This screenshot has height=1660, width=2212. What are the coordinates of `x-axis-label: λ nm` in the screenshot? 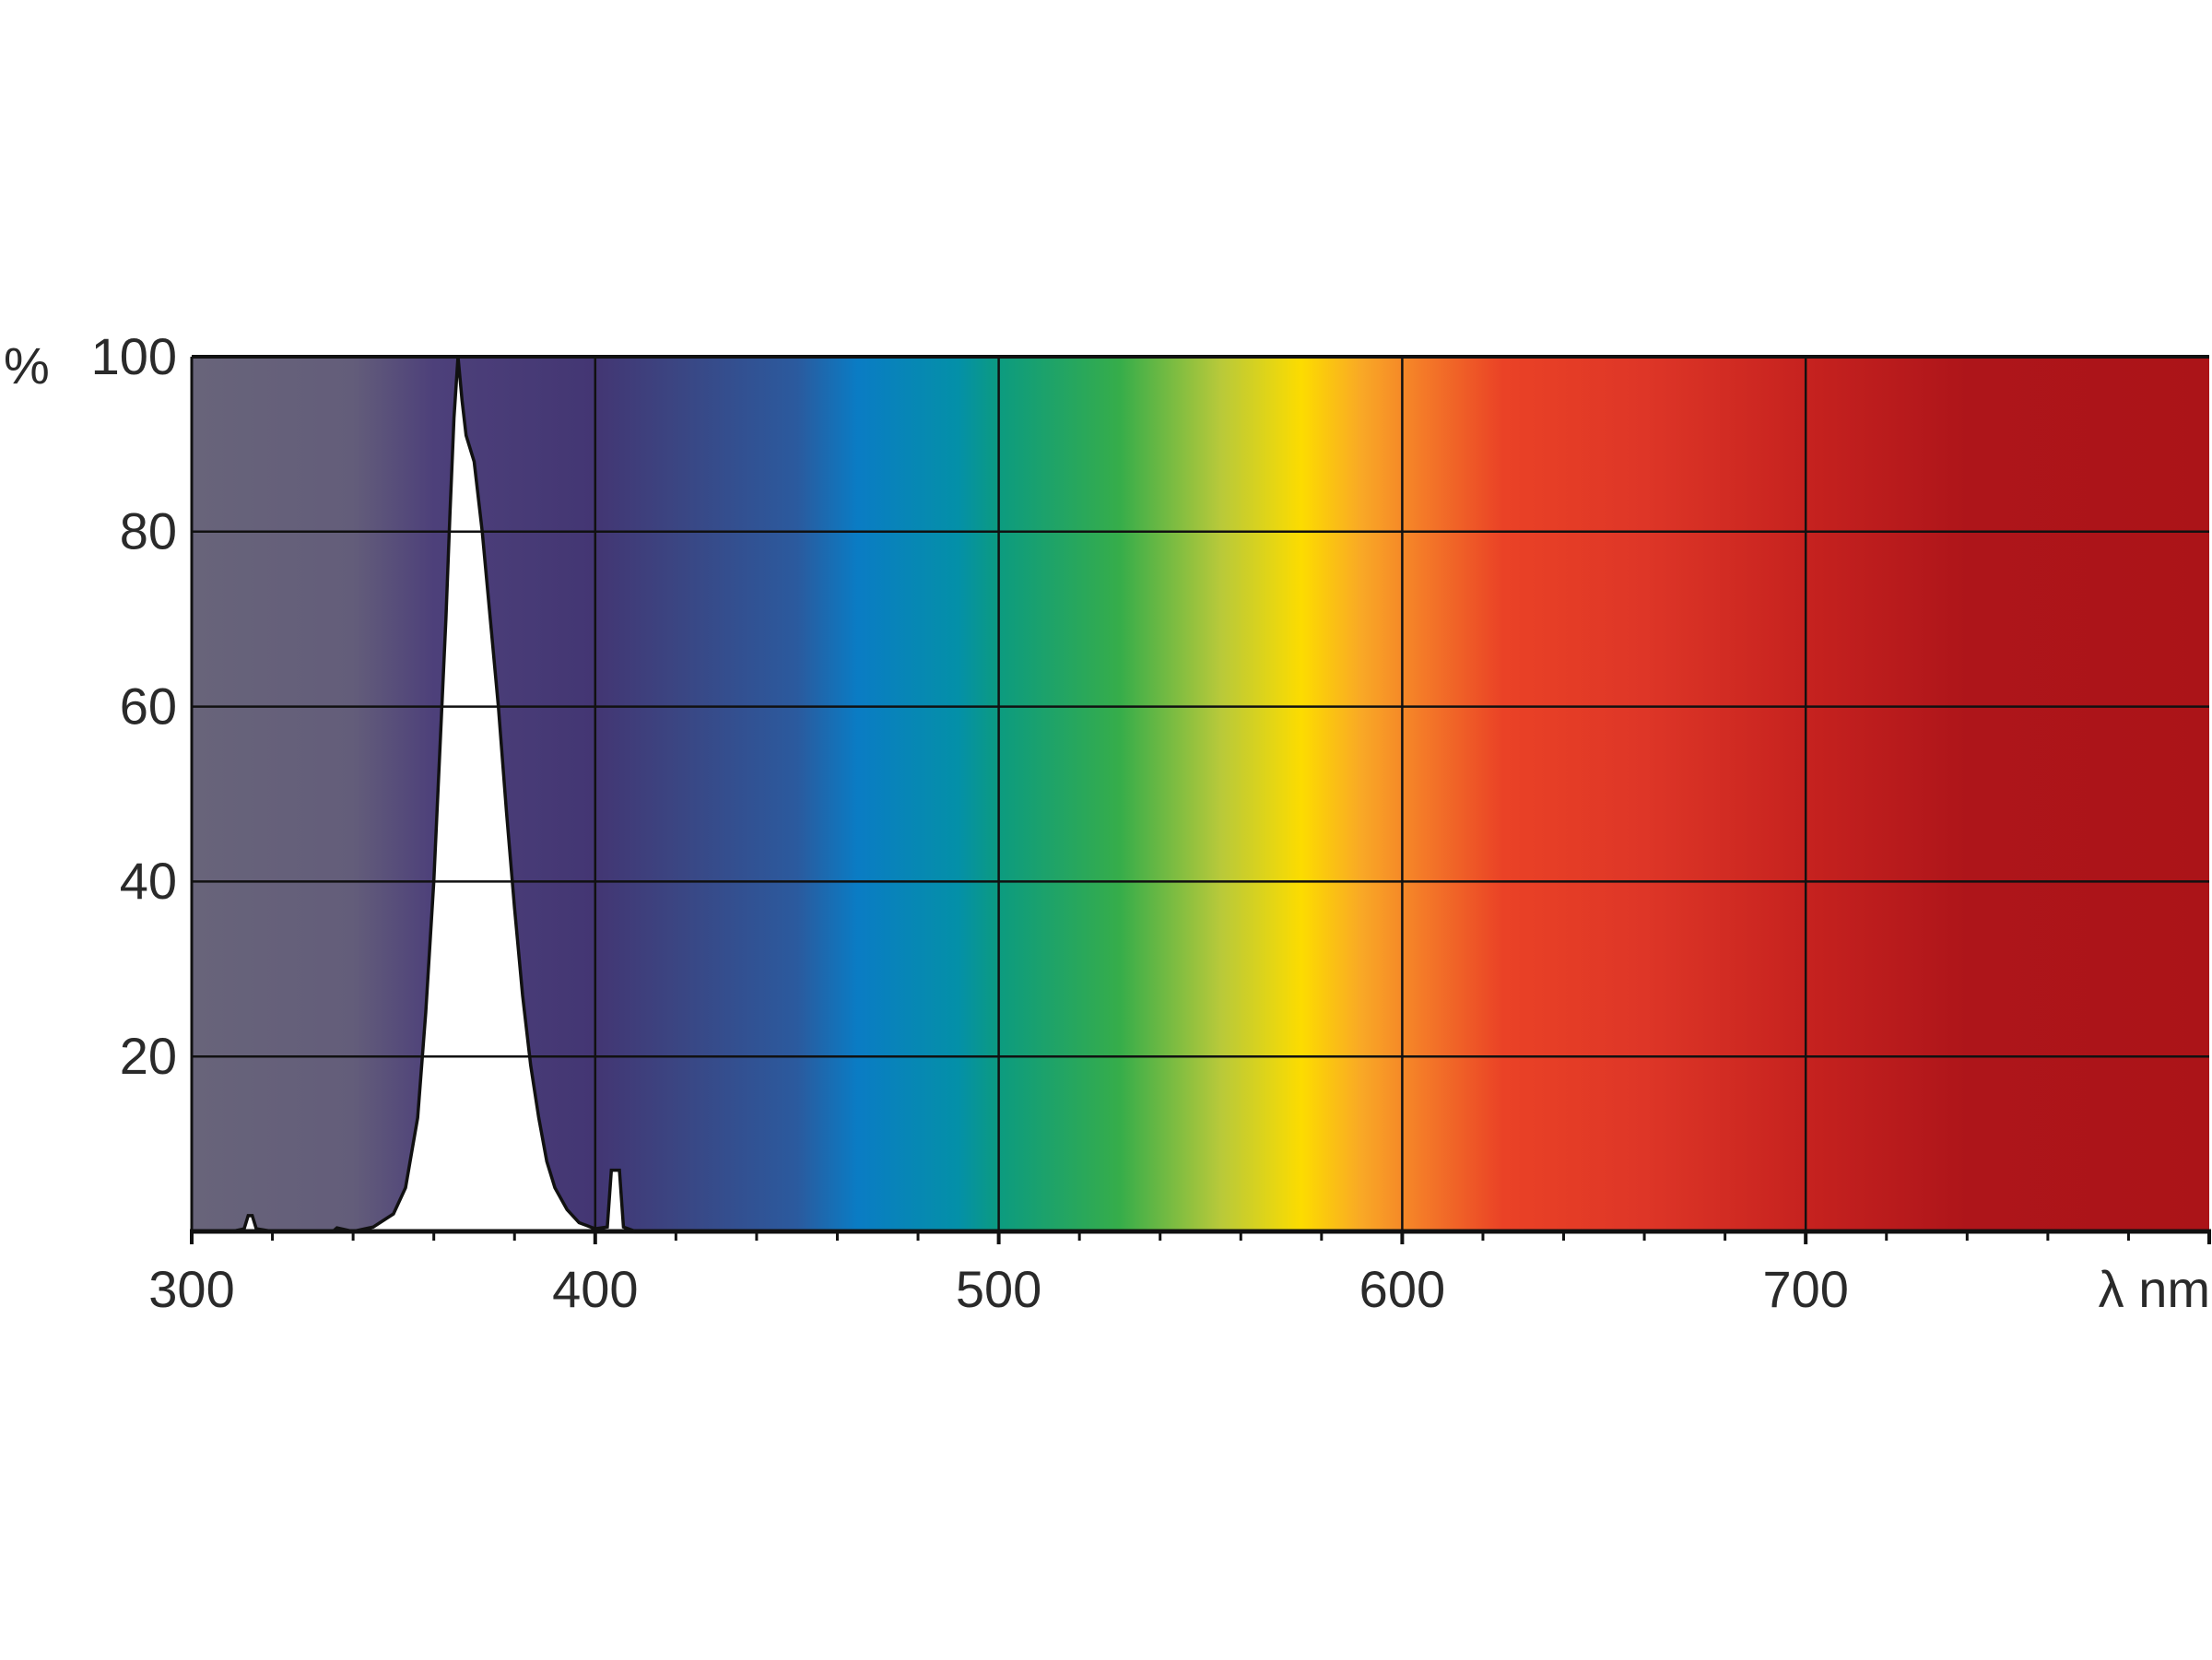 It's located at (2154, 1289).